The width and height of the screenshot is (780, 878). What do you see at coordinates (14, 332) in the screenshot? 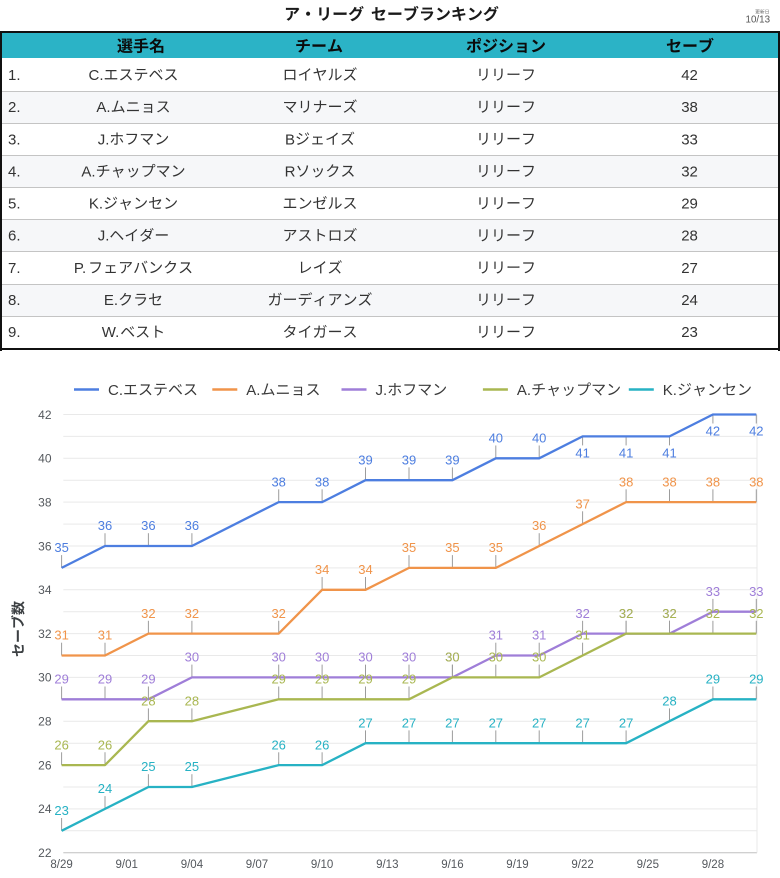
I see `svg-text: 9.` at bounding box center [14, 332].